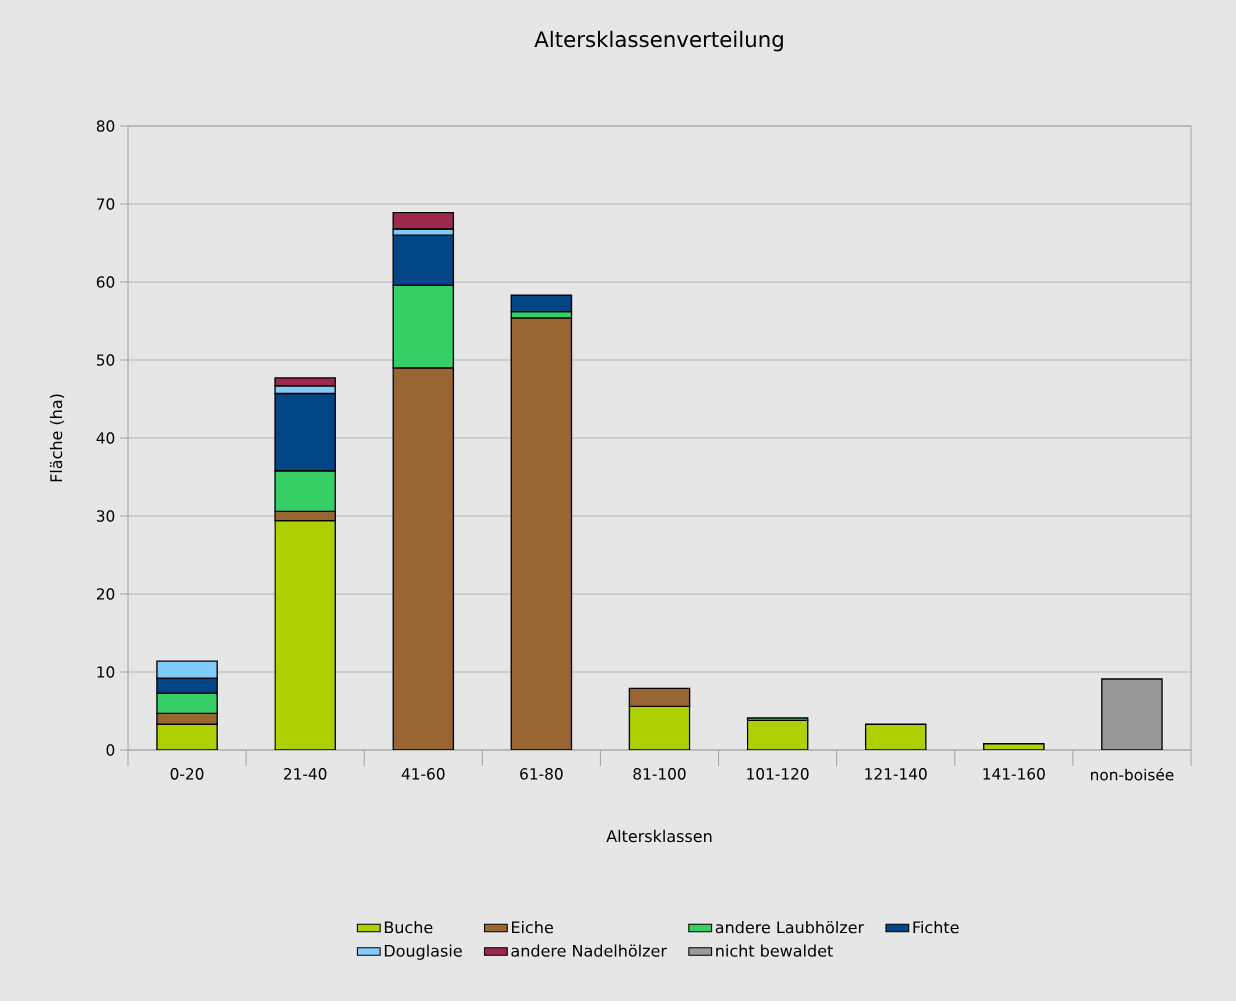  What do you see at coordinates (658, 41) in the screenshot?
I see `chart-title: Altersklassenverteilung` at bounding box center [658, 41].